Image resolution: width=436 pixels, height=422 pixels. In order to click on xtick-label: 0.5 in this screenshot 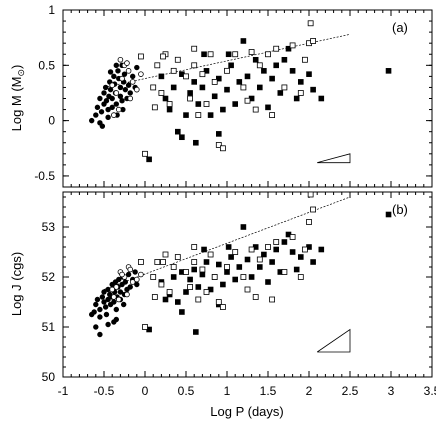, I will do `click(186, 391)`.